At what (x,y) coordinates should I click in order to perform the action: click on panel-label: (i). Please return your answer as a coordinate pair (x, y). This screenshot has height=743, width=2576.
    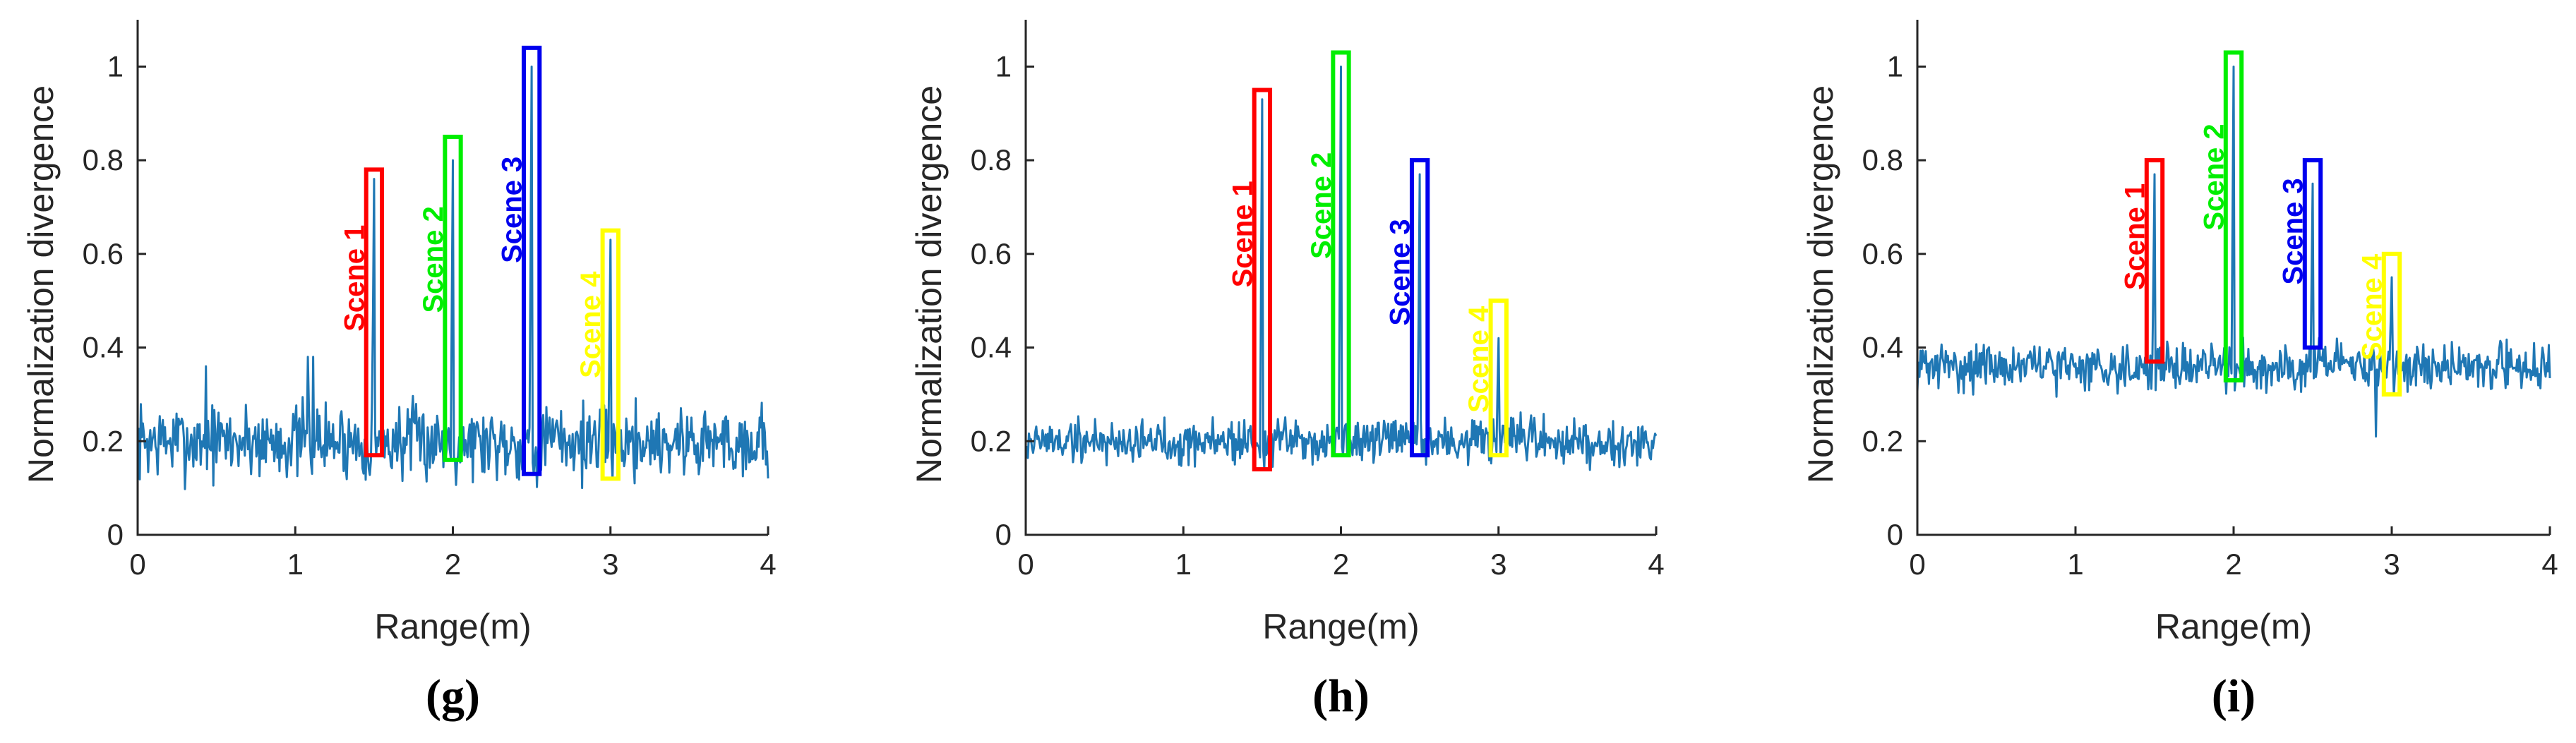
    Looking at the image, I should click on (2234, 696).